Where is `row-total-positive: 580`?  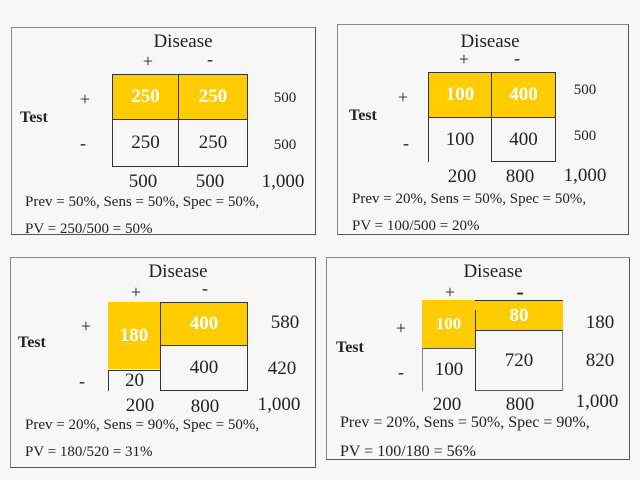 row-total-positive: 580 is located at coordinates (285, 322).